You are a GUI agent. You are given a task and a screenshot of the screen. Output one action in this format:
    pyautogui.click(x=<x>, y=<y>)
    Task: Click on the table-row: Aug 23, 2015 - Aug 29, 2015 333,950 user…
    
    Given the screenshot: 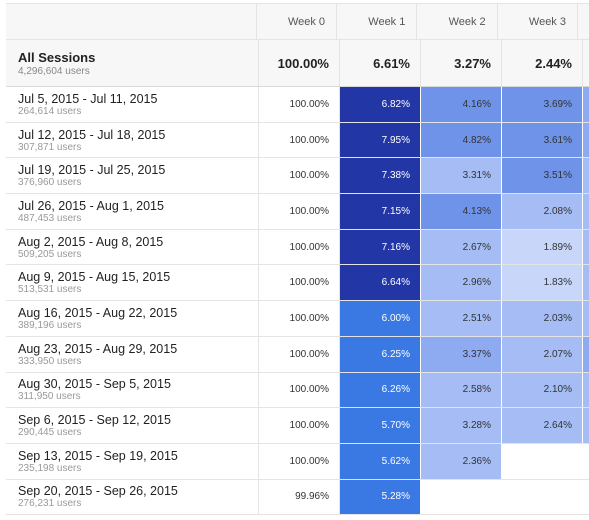 What is the action you would take?
    pyautogui.click(x=297, y=354)
    